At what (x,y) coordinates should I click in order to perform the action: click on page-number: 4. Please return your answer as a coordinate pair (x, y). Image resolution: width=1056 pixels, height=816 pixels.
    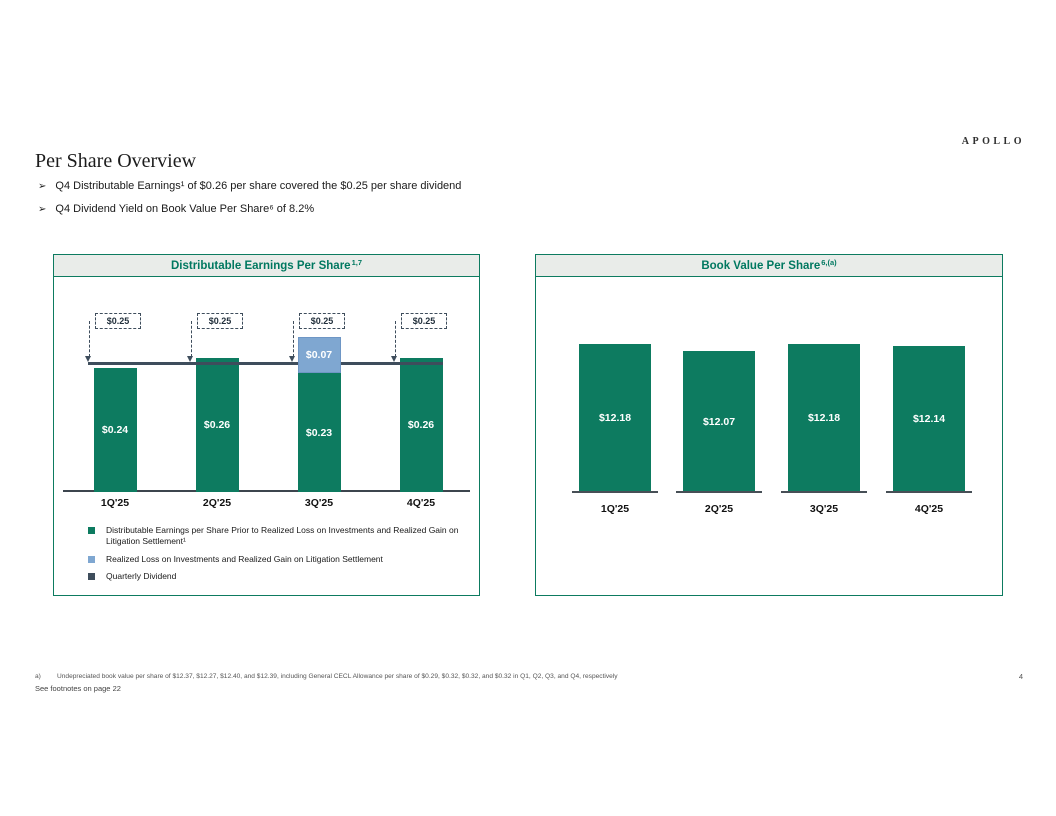
    Looking at the image, I should click on (1020, 676).